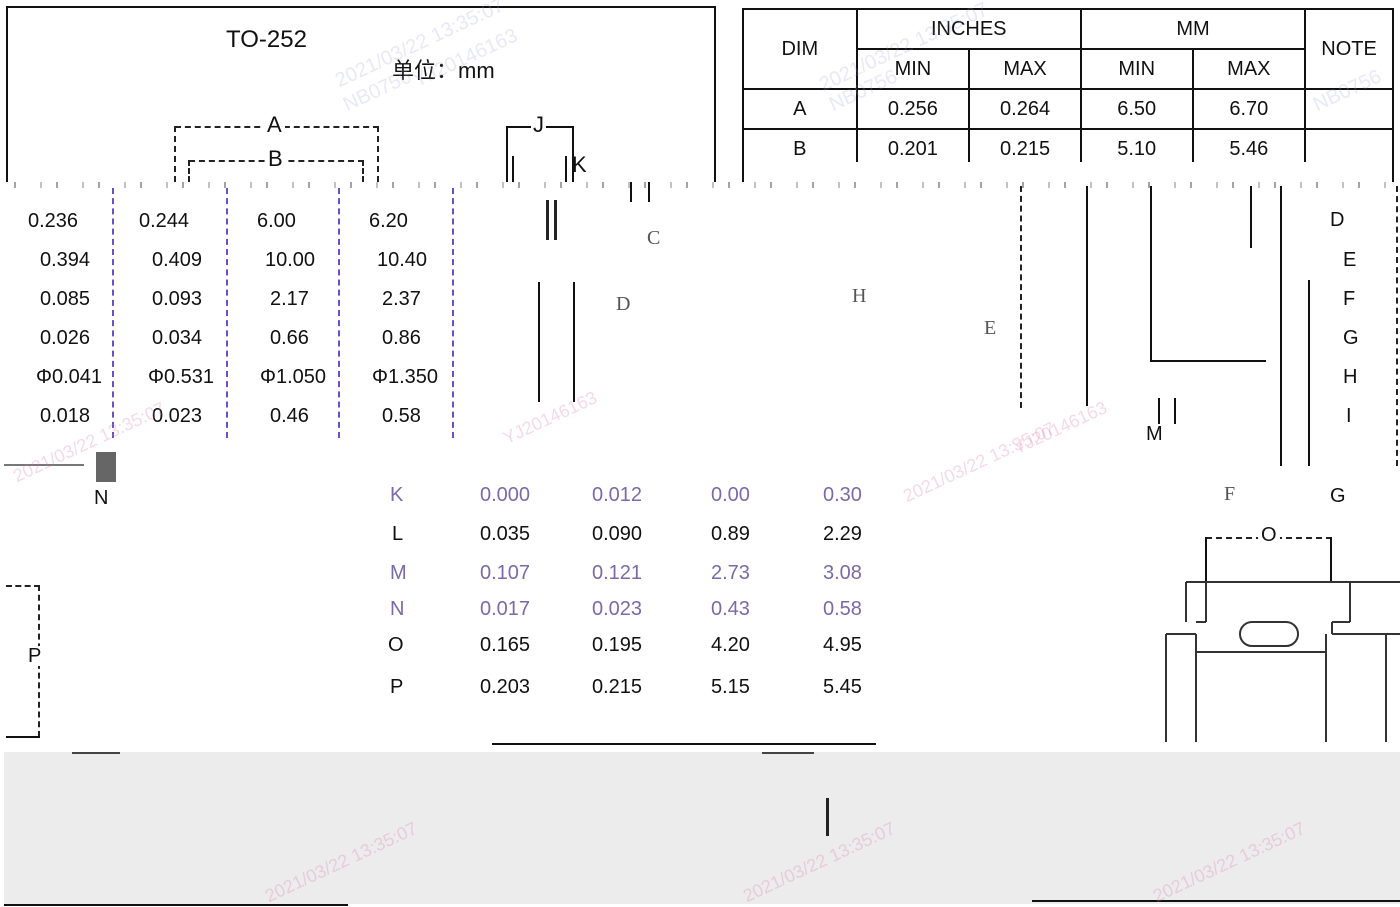 The image size is (1400, 907). I want to click on frag-mm-min: 0.46, so click(289, 416).